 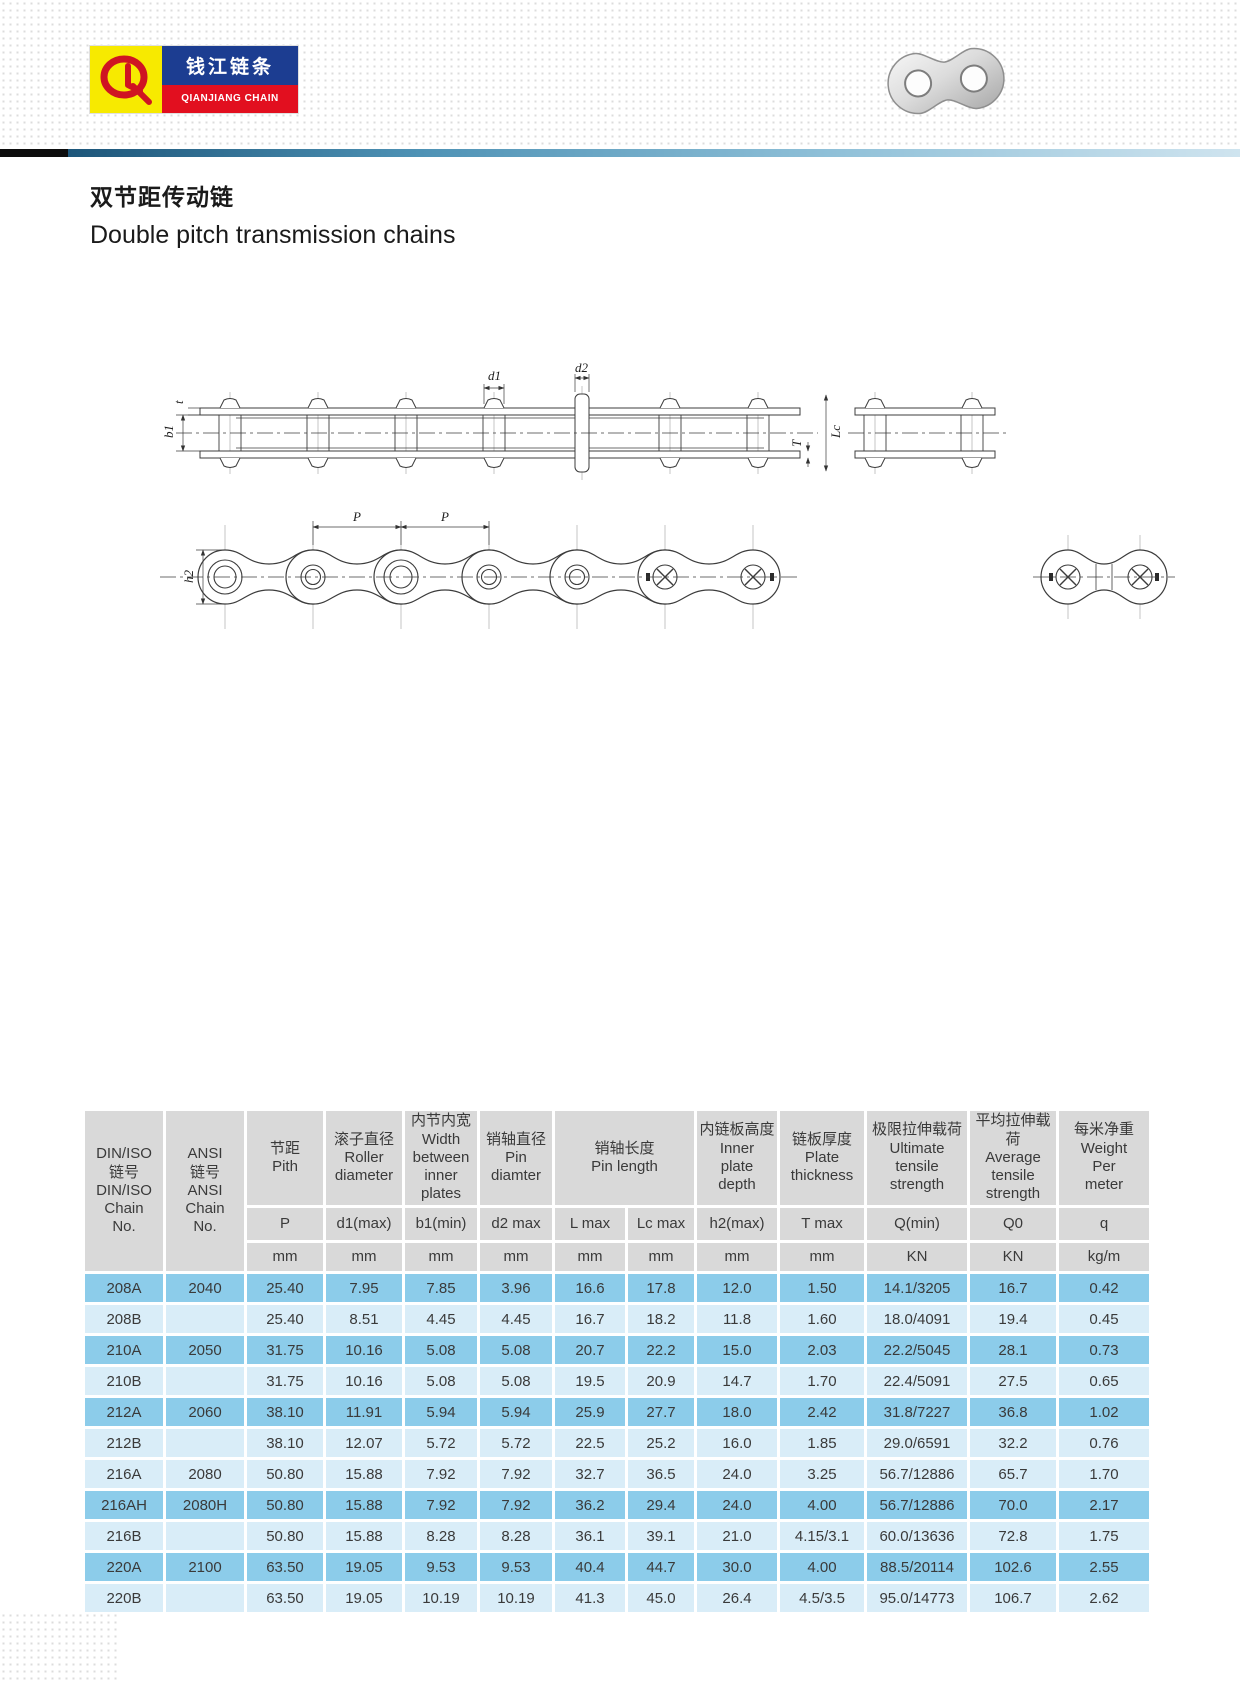 I want to click on spec-cell: 29.0/6591, so click(x=917, y=1443).